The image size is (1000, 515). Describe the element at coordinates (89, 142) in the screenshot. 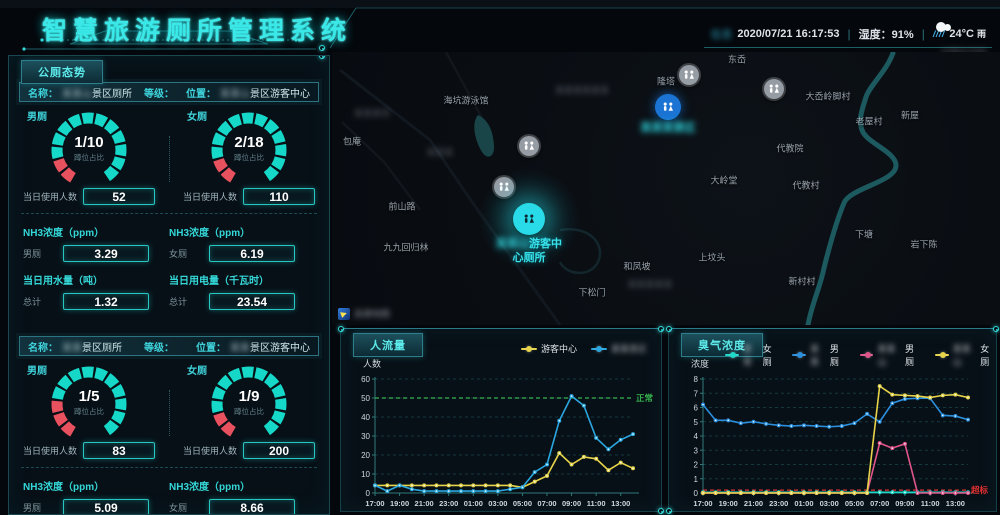

I see `gauge-value: 1/10` at that location.